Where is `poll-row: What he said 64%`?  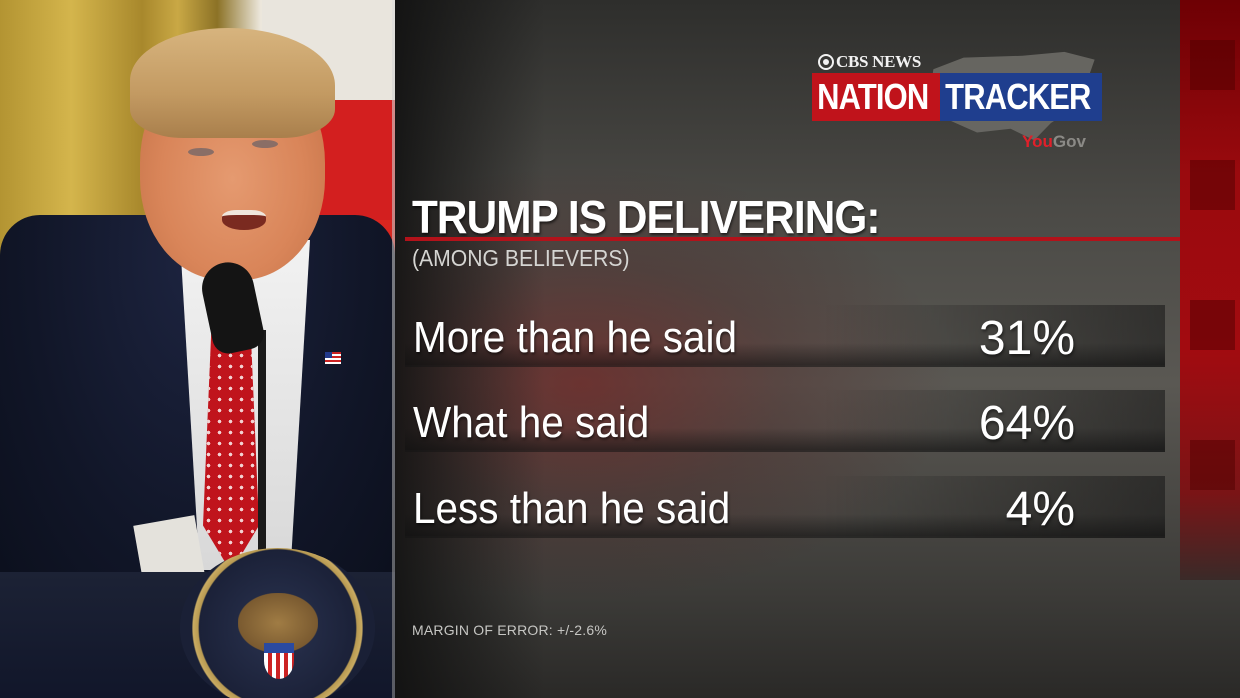
poll-row: What he said 64% is located at coordinates (785, 421).